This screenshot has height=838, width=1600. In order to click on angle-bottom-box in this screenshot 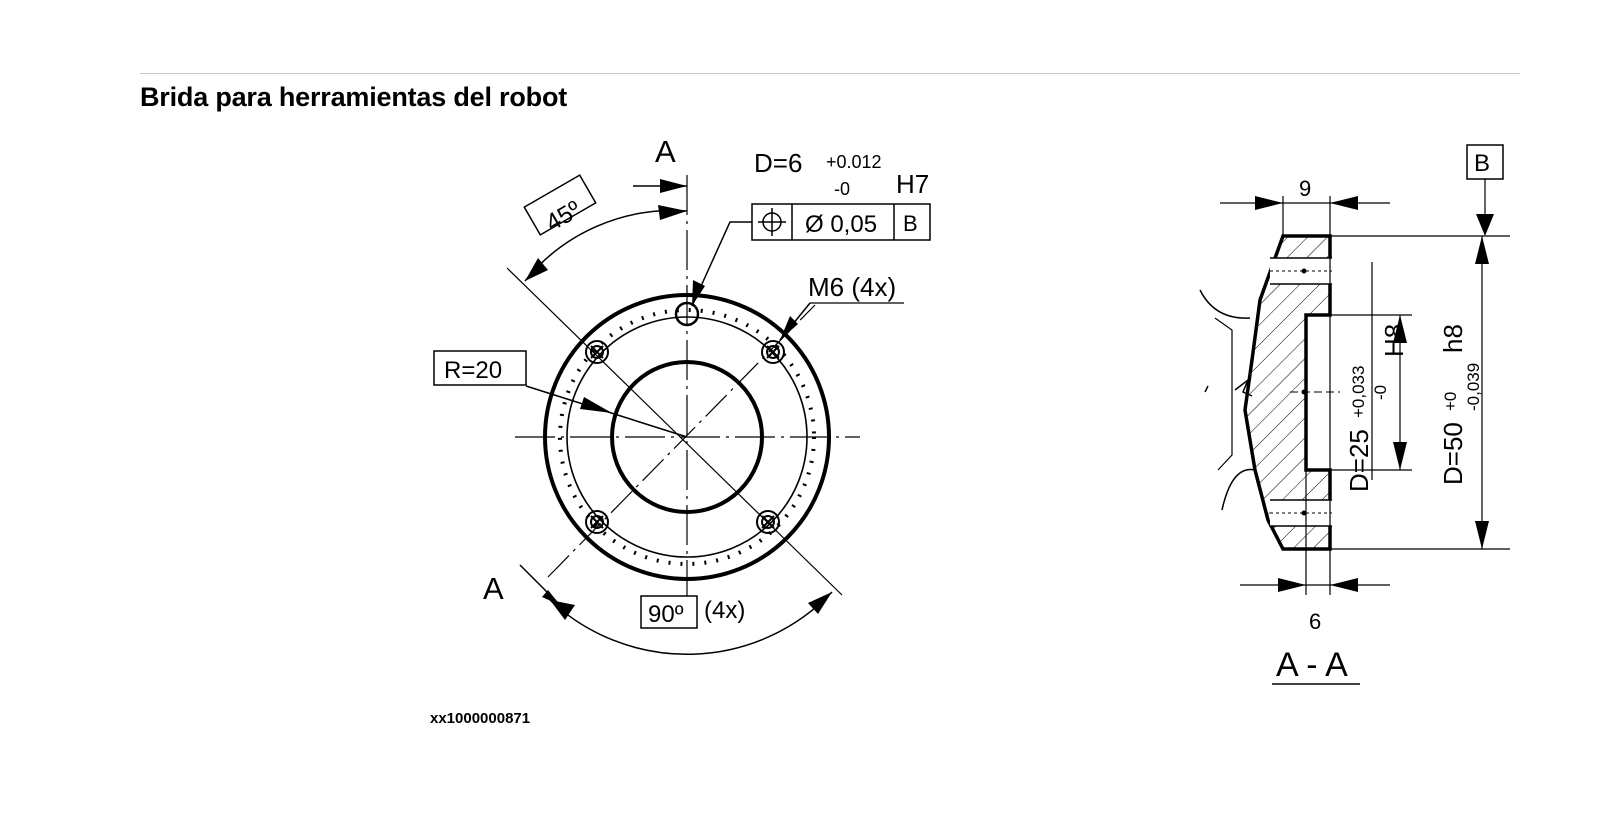, I will do `click(669, 612)`.